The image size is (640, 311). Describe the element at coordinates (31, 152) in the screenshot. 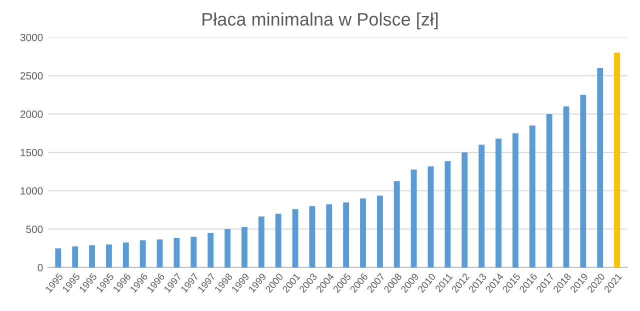

I see `y-tick-label: 1500` at that location.